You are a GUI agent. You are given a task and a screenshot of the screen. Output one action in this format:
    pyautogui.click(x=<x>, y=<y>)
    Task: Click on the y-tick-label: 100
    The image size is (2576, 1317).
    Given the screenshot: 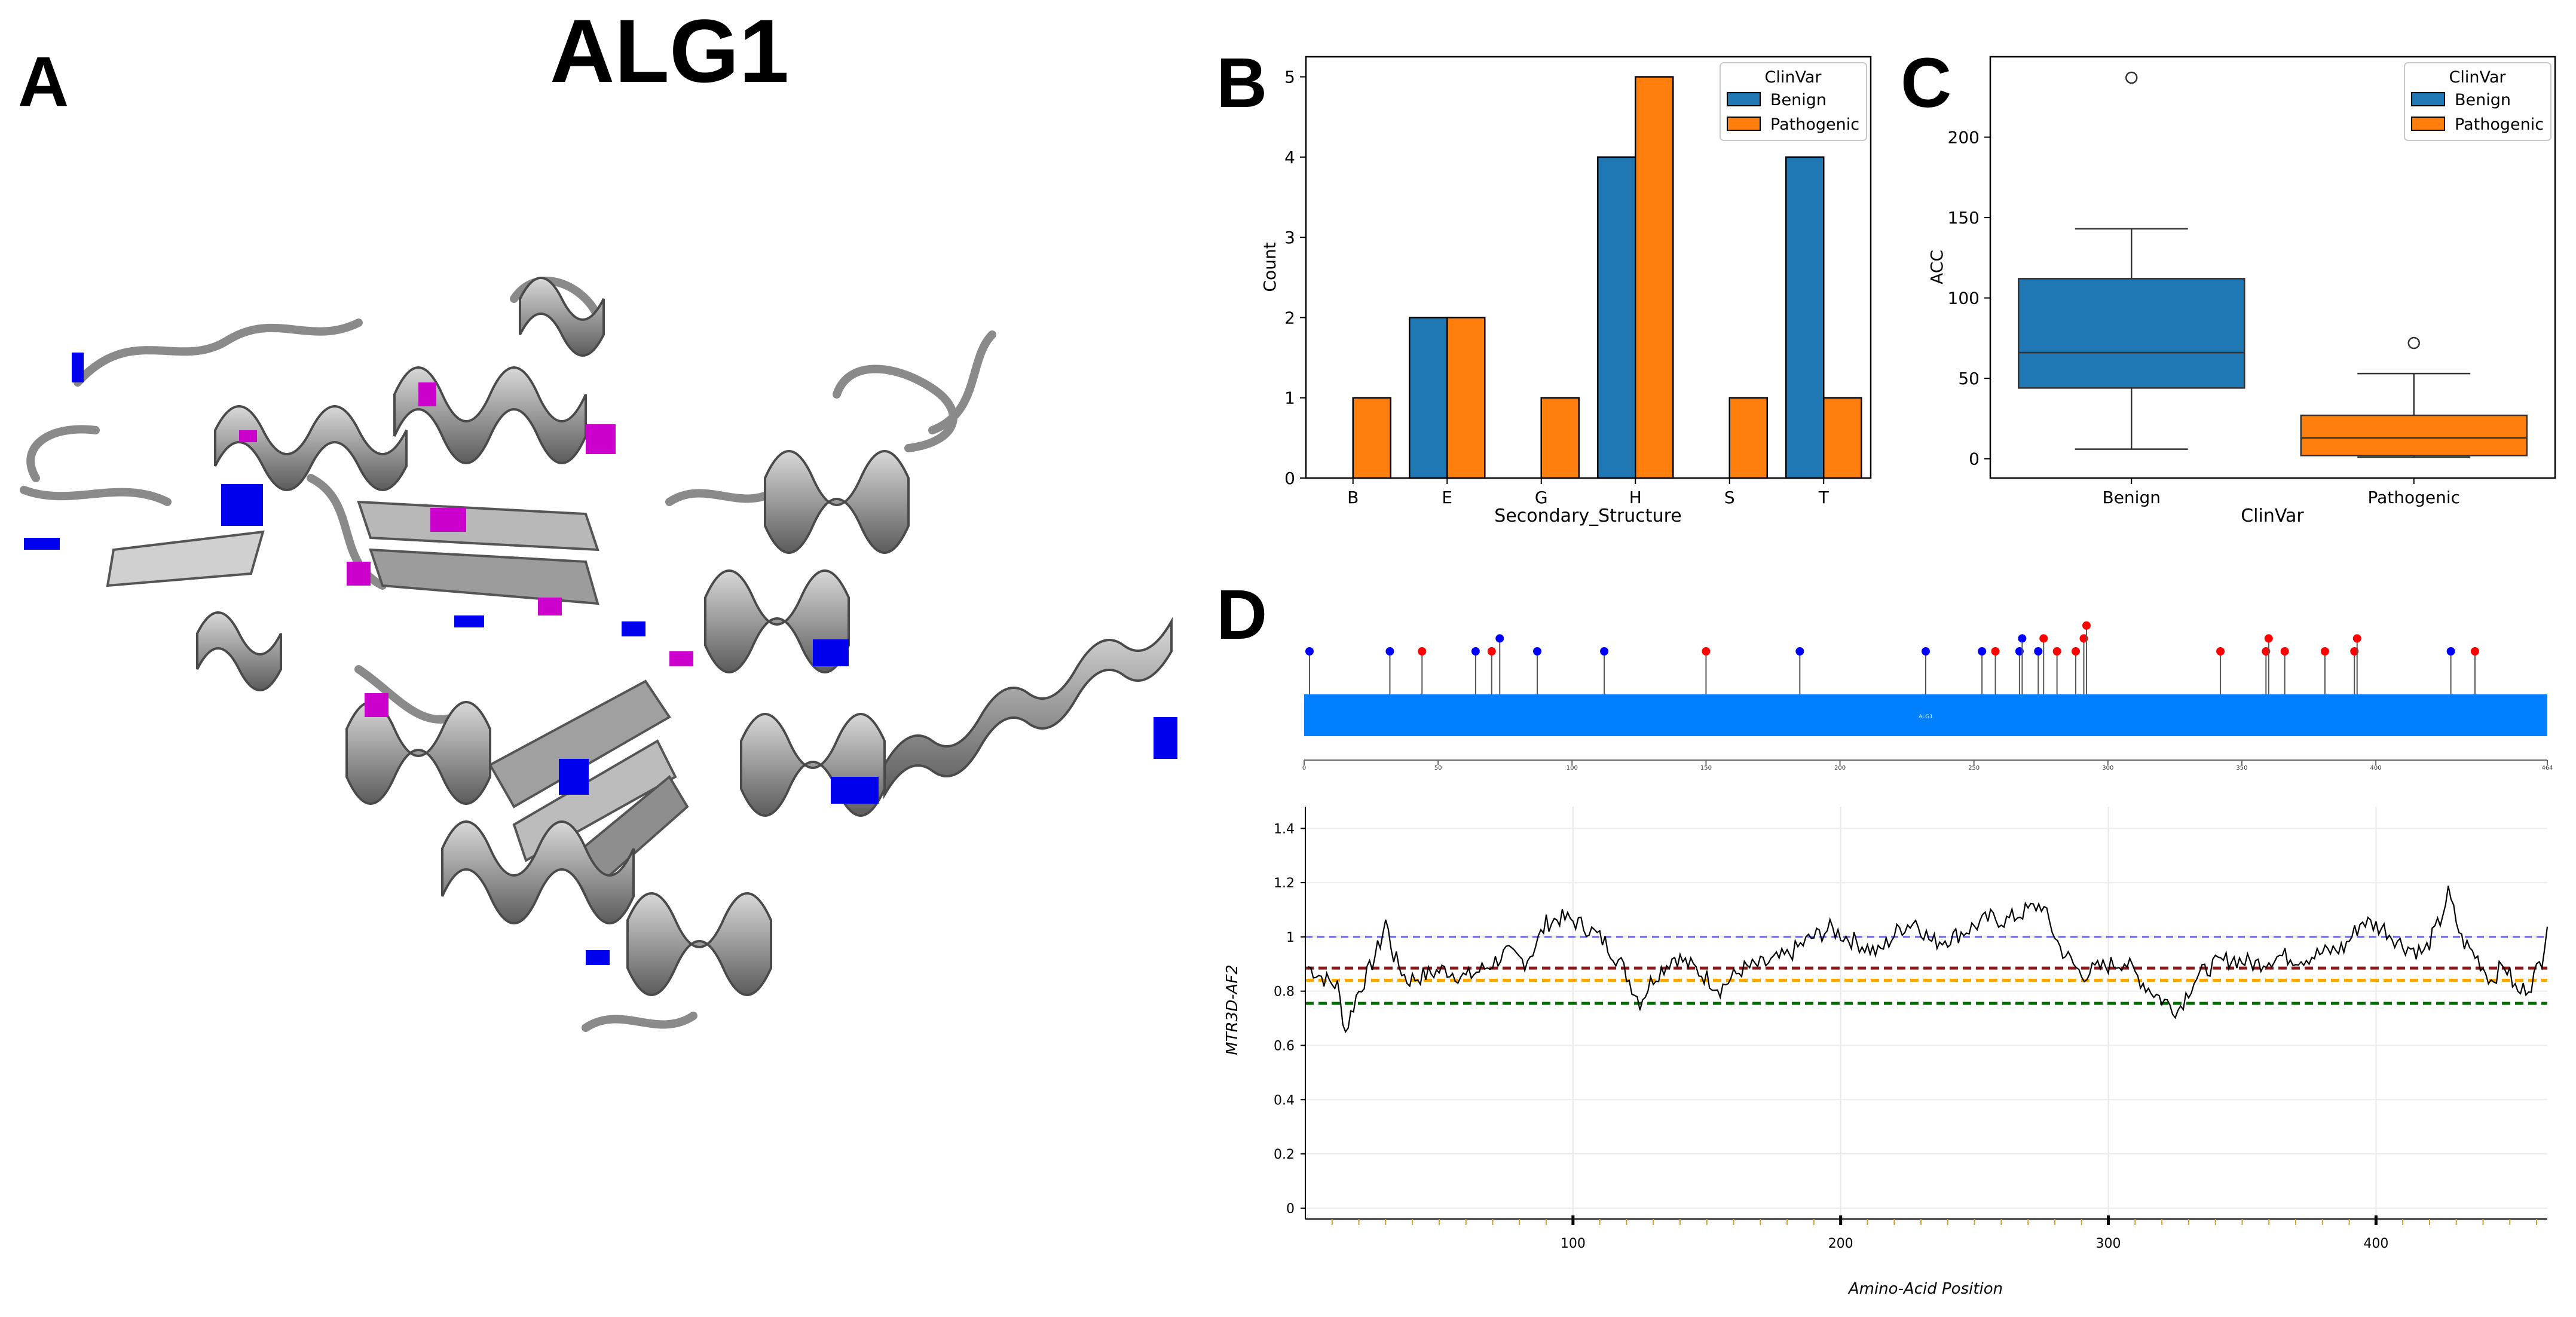 What is the action you would take?
    pyautogui.click(x=1964, y=298)
    